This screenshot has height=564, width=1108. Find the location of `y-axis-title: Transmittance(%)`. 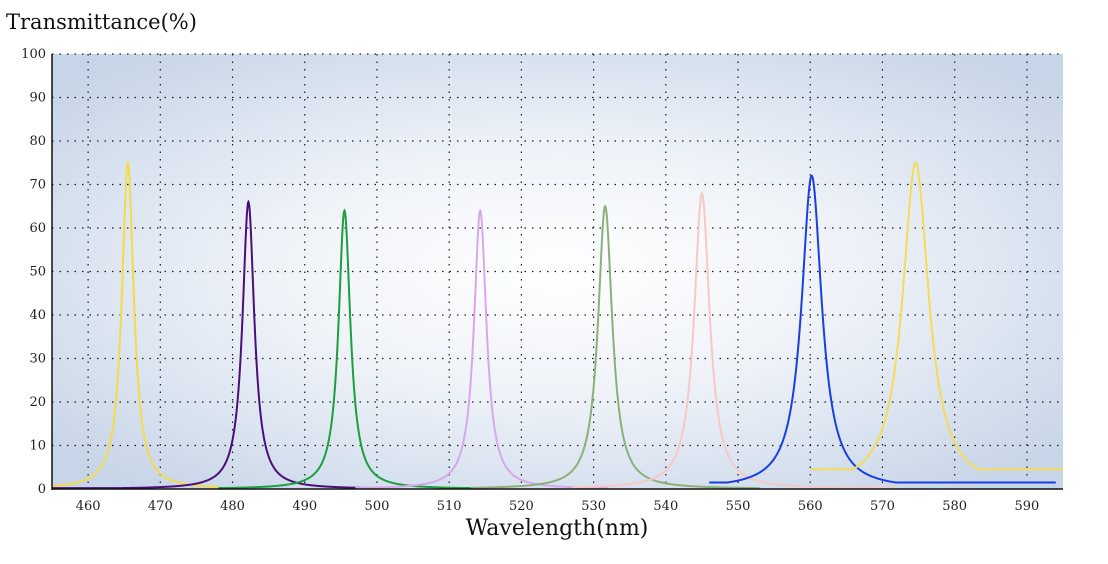

y-axis-title: Transmittance(%) is located at coordinates (101, 22).